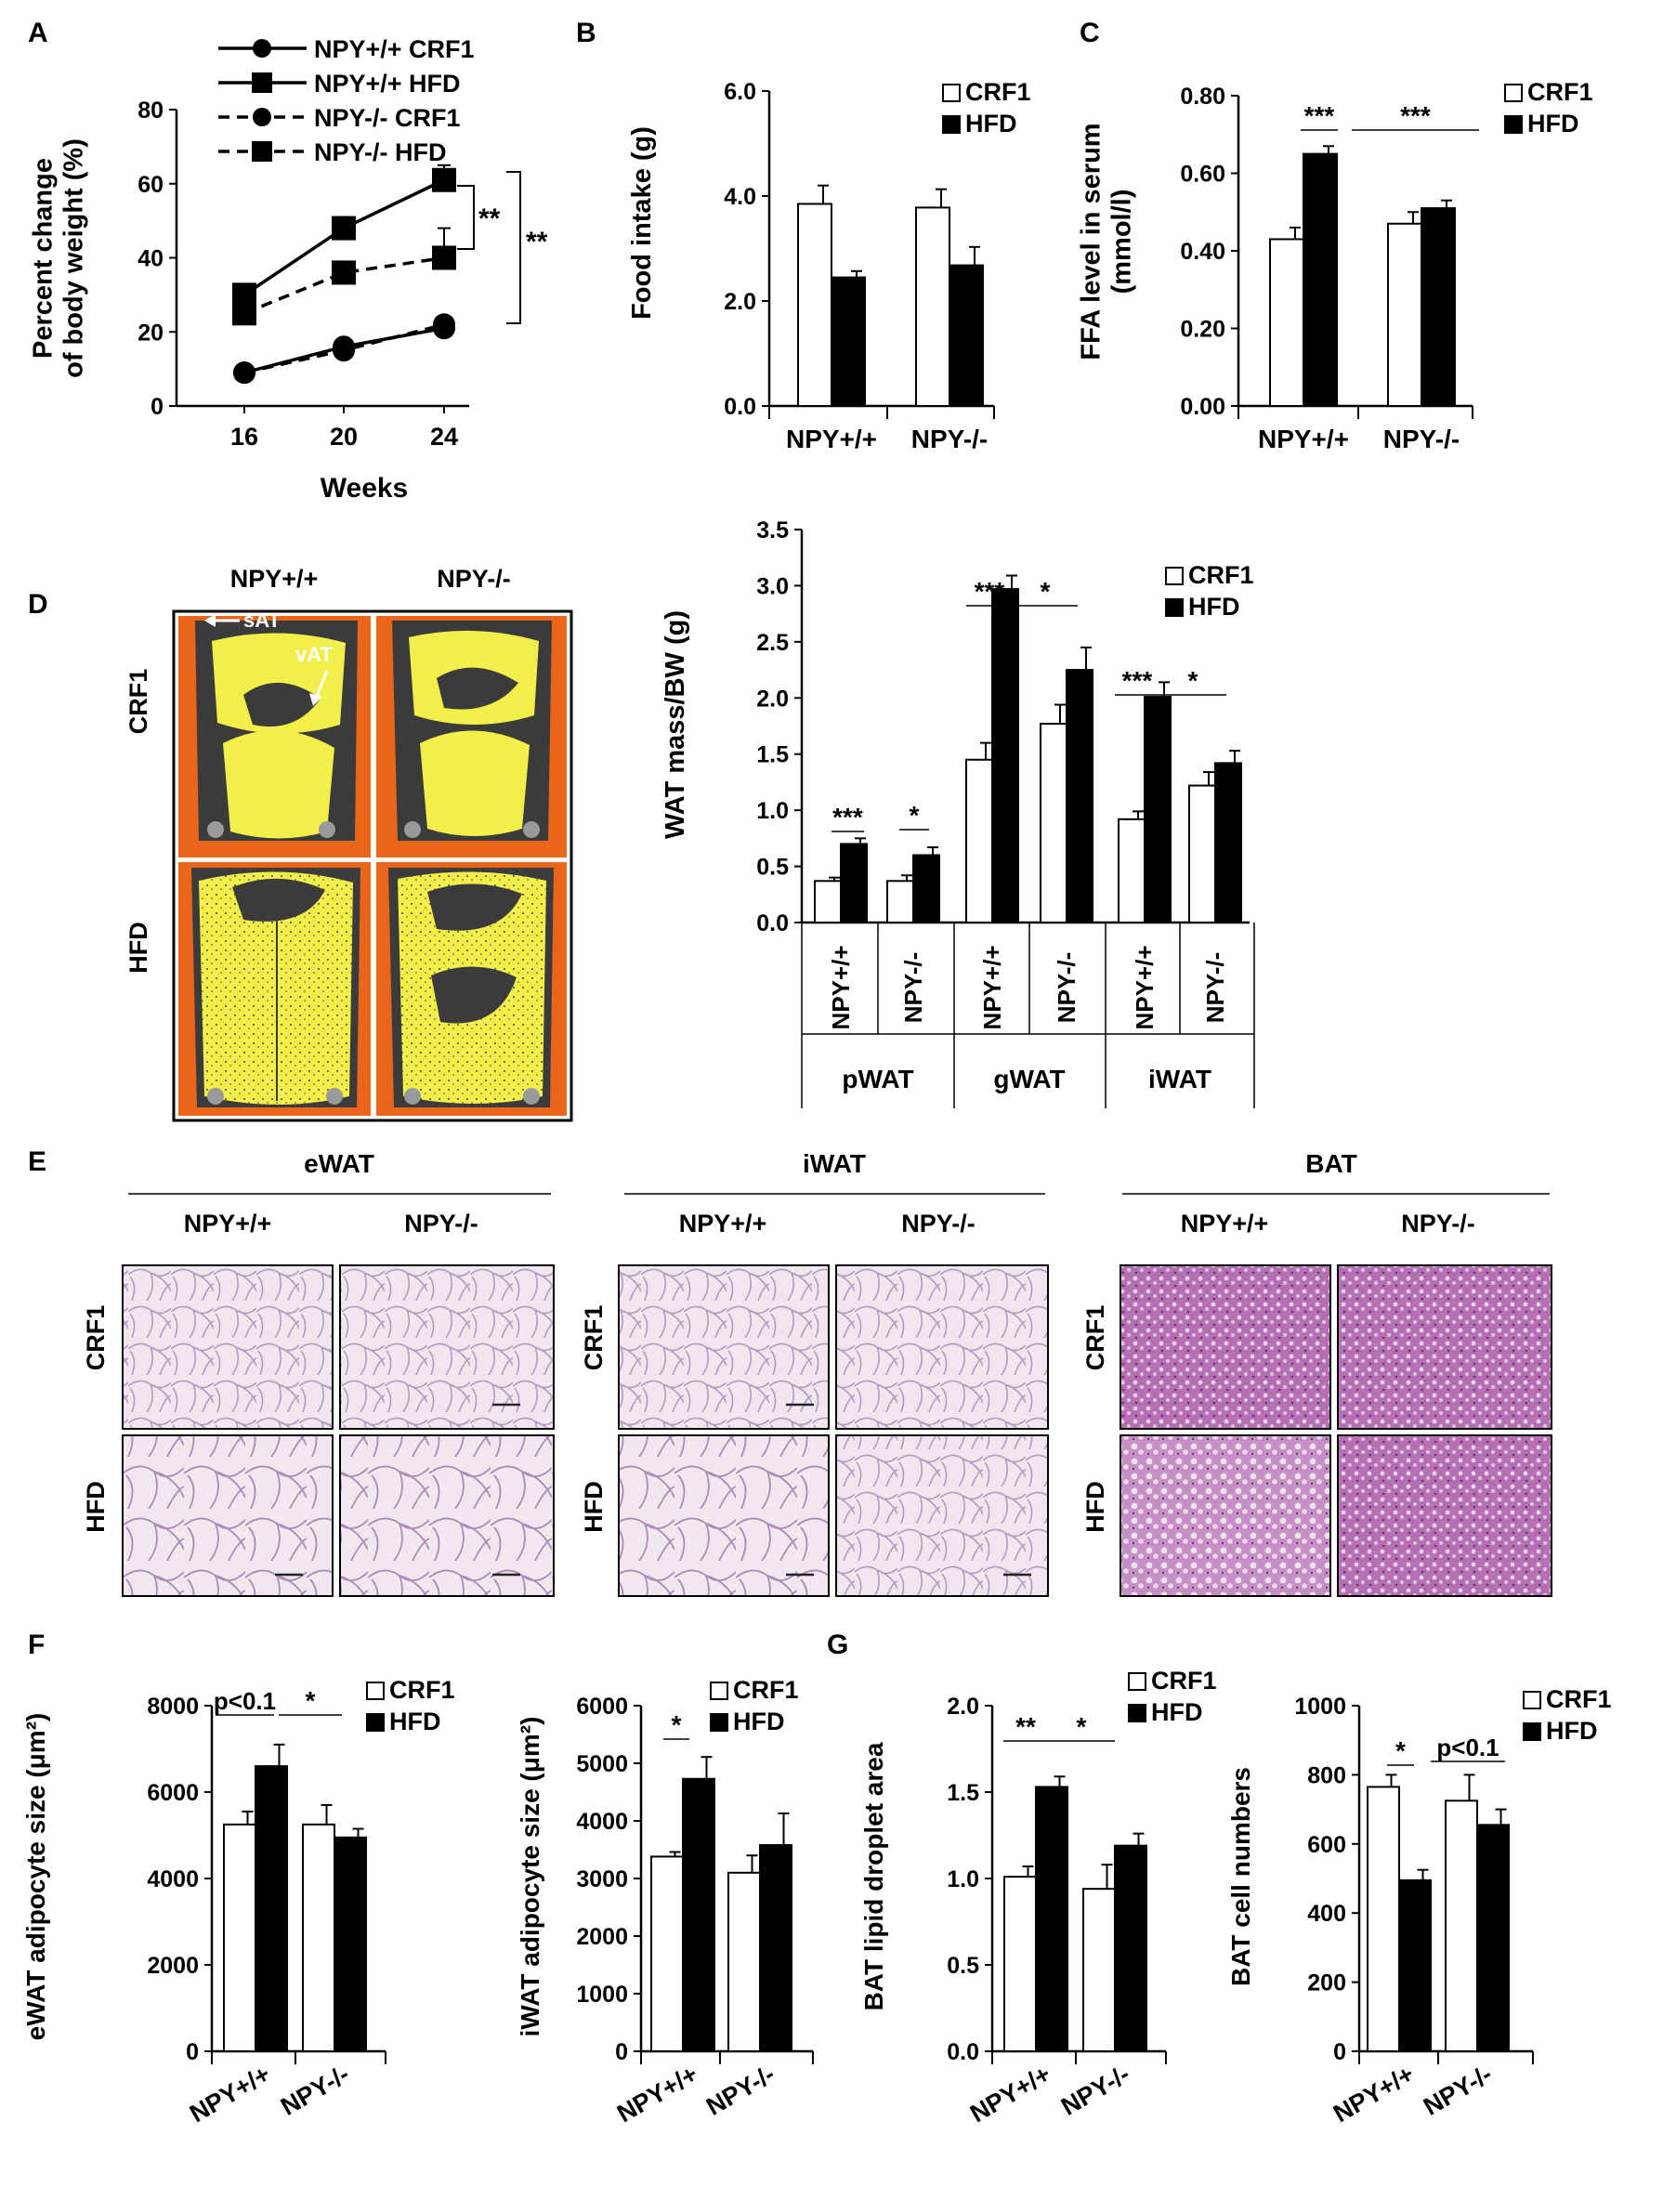  Describe the element at coordinates (318, 1373) in the screenshot. I see `histology-ewat: eWAT NPY+/+ NPY-/- CRF1 HFD` at that location.